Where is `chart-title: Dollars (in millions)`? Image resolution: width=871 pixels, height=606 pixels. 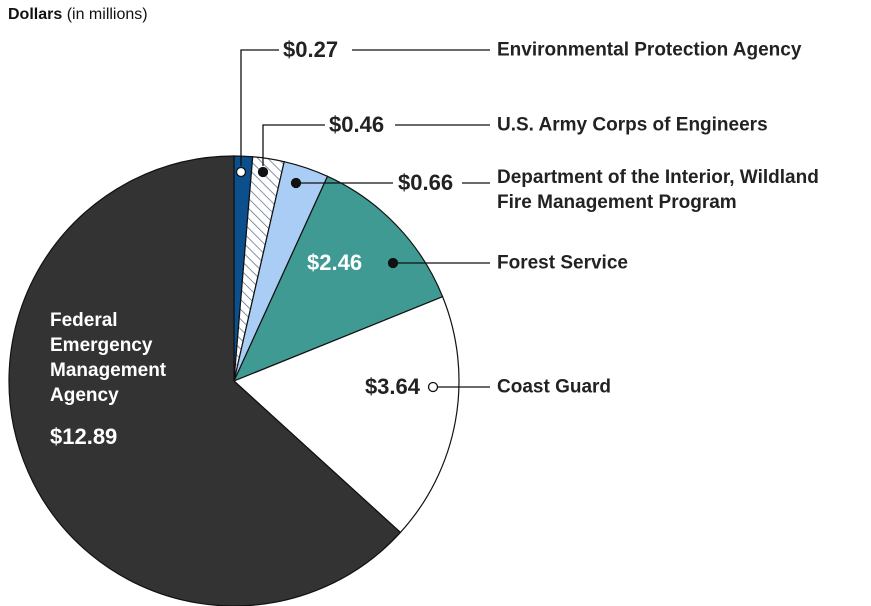 chart-title: Dollars (in millions) is located at coordinates (78, 15).